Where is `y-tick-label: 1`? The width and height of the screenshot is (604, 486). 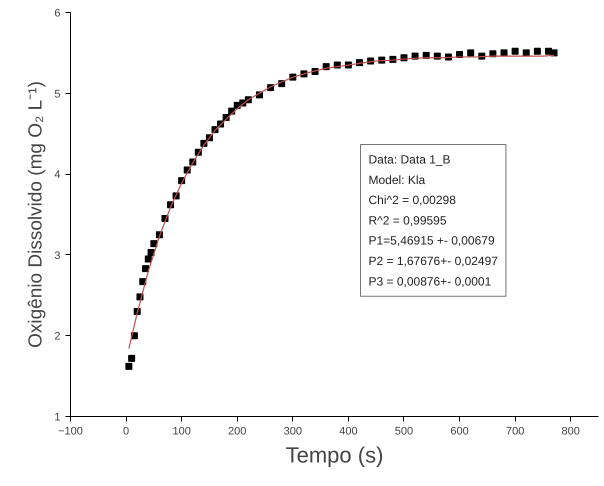 y-tick-label: 1 is located at coordinates (57, 418).